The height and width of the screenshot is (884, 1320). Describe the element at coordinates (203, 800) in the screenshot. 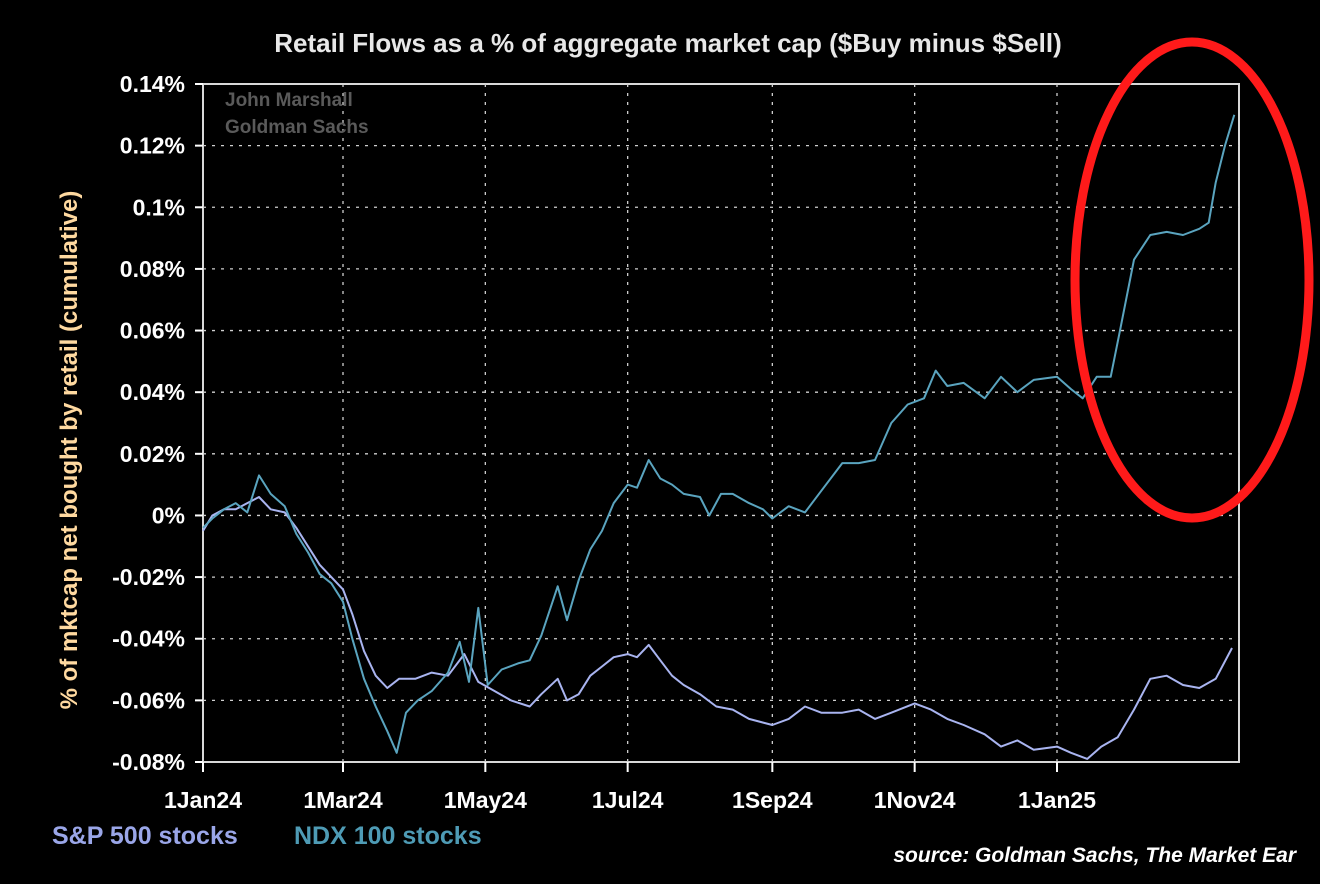

I see `x-tick-label: 1Jan24` at that location.